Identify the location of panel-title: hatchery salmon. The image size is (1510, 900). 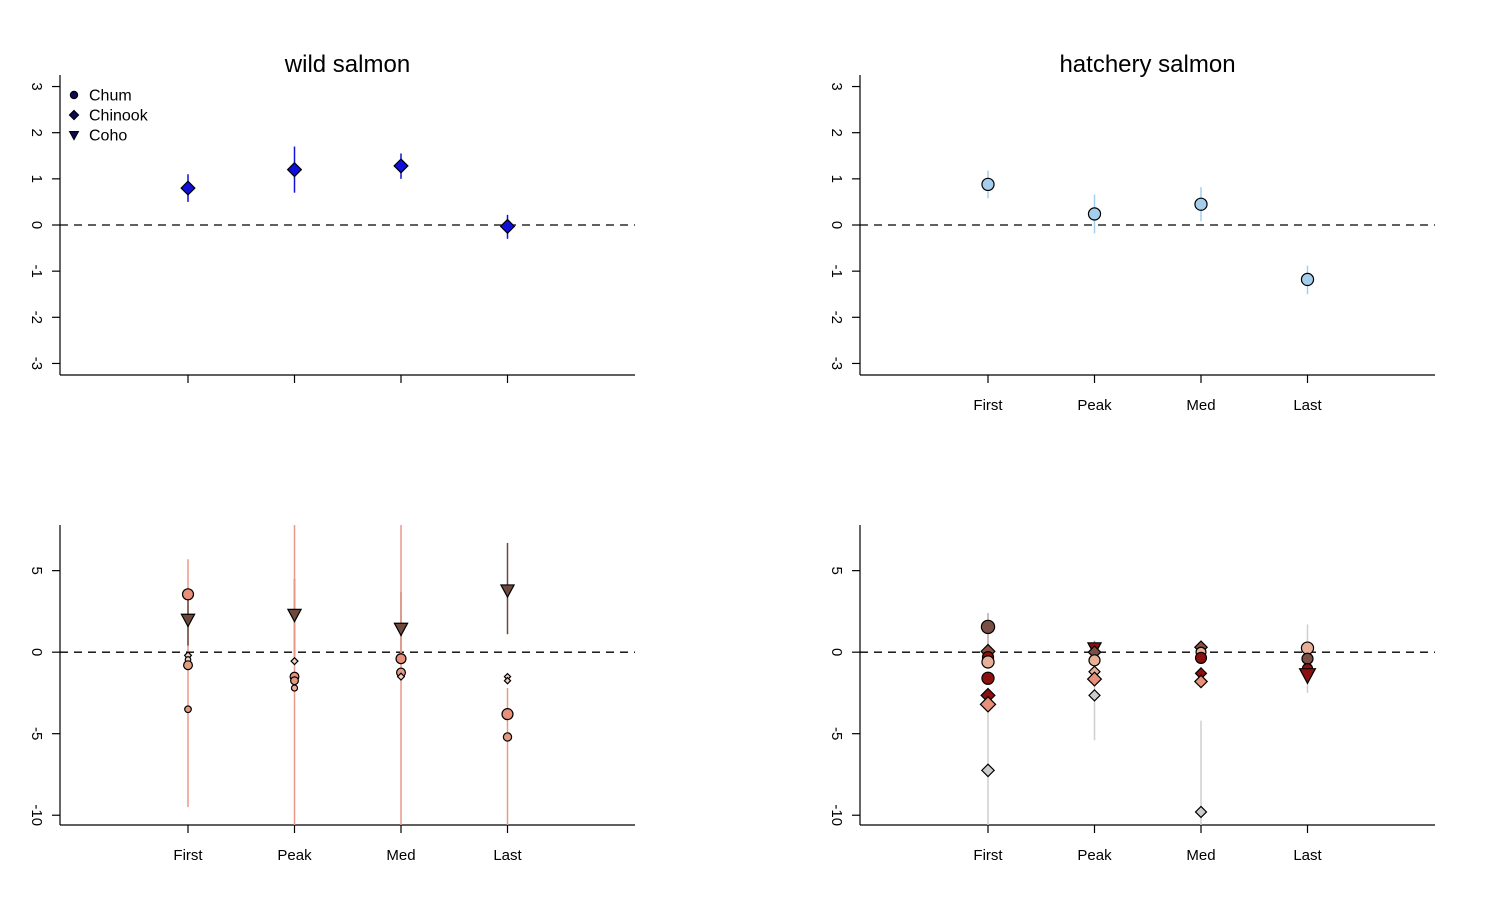
(1147, 64).